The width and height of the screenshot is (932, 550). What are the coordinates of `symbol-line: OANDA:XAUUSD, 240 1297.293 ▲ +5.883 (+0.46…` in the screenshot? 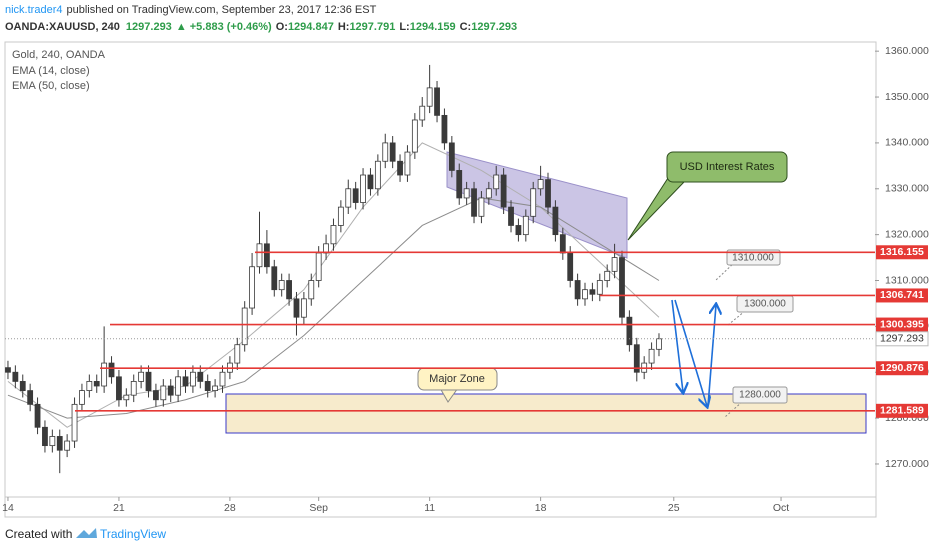 It's located at (261, 27).